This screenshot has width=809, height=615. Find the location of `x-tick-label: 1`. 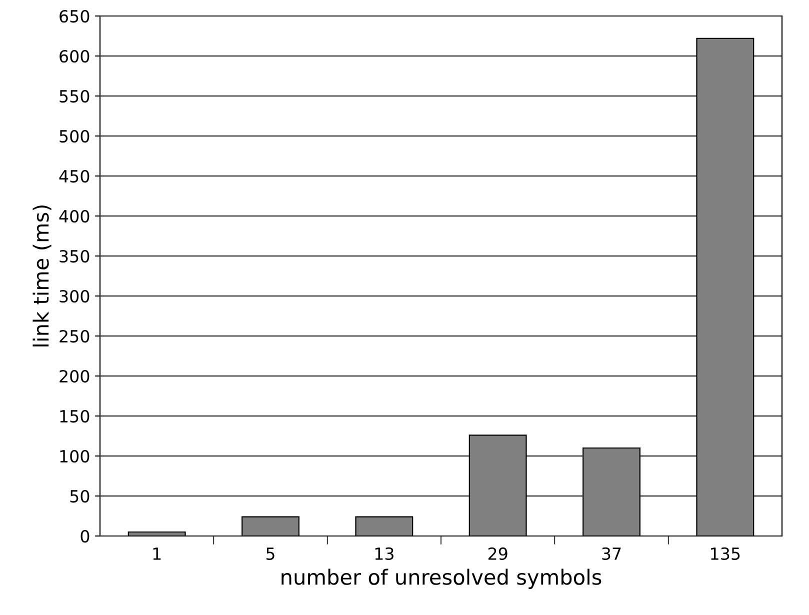

x-tick-label: 1 is located at coordinates (157, 554).